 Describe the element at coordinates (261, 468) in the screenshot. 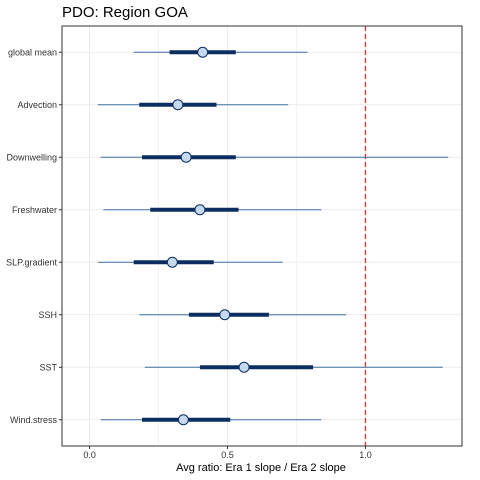

I see `x-axis-title: Avg ratio: Era 1 slope / Era 2 slope` at that location.